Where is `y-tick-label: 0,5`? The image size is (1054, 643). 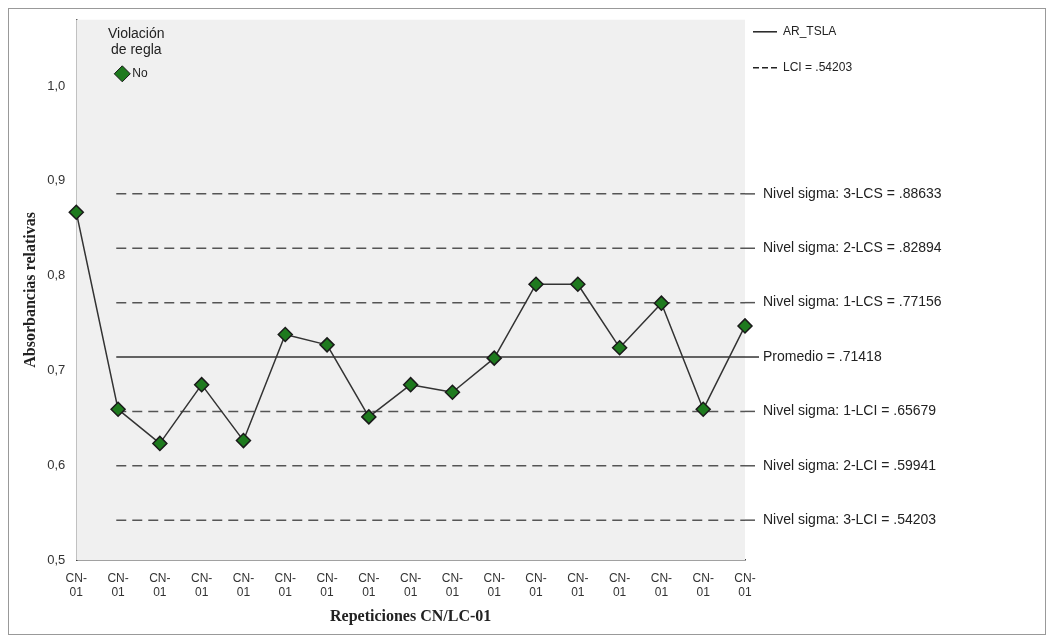 y-tick-label: 0,5 is located at coordinates (56, 559).